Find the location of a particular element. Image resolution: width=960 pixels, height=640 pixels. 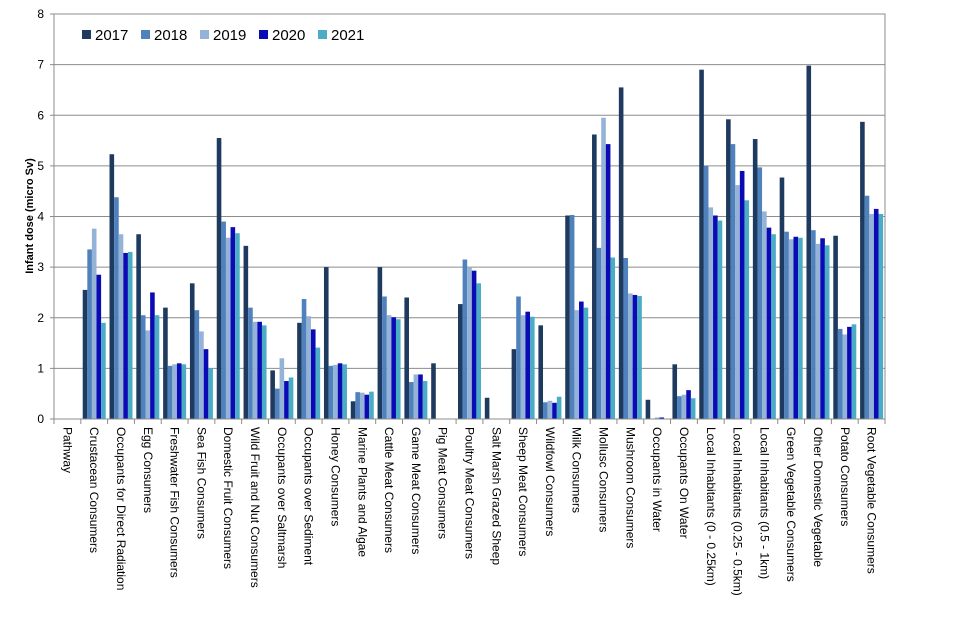

y-axis-ticks: 0 1 2 3 4 5 6 7 8 is located at coordinates (45, 216).